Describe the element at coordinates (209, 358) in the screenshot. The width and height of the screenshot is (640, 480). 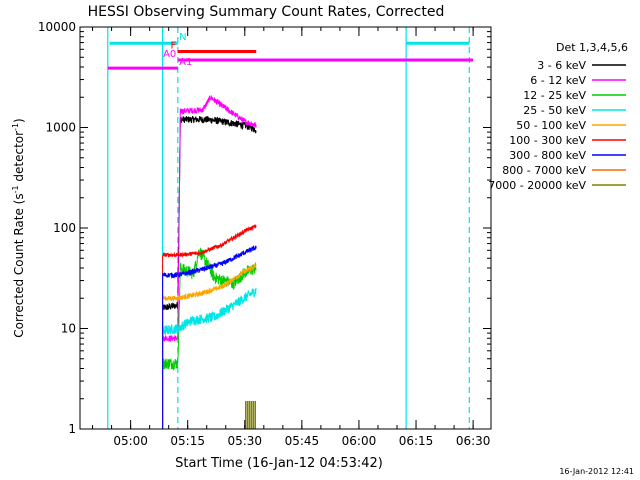
I see `series-25-50-kev-line` at that location.